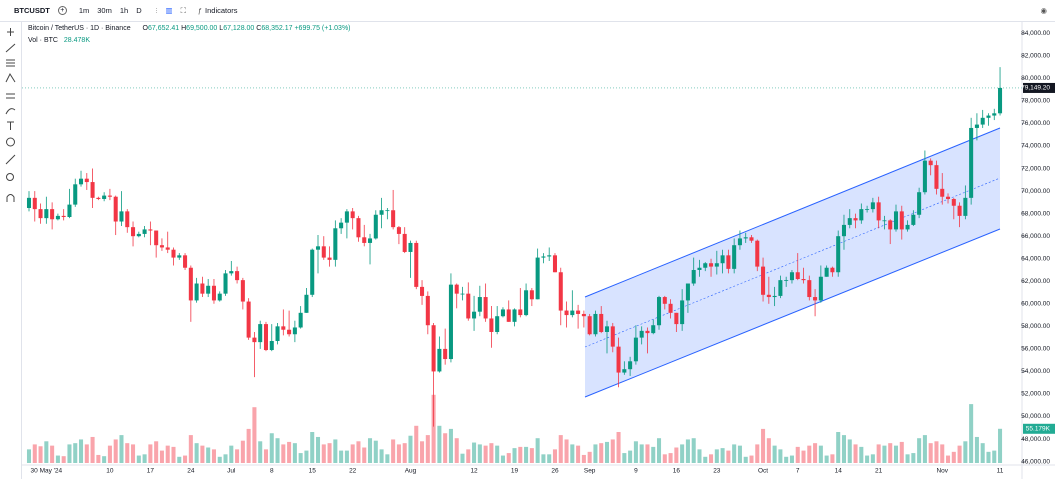 This screenshot has height=479, width=1055. Describe the element at coordinates (124, 10) in the screenshot. I see `interval: 1h` at that location.